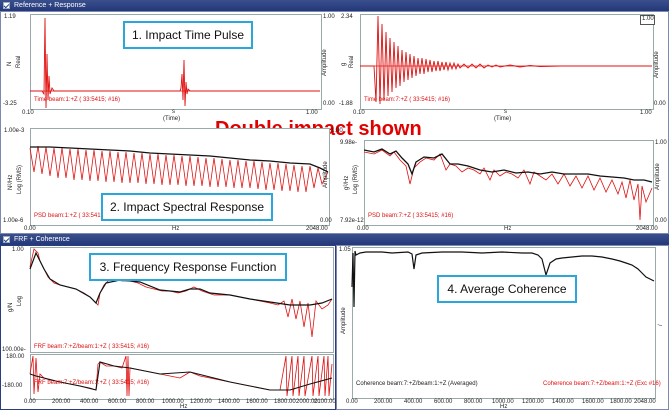  I want to click on callout-frequency-response-function: 3. Frequency Response Function, so click(188, 267).